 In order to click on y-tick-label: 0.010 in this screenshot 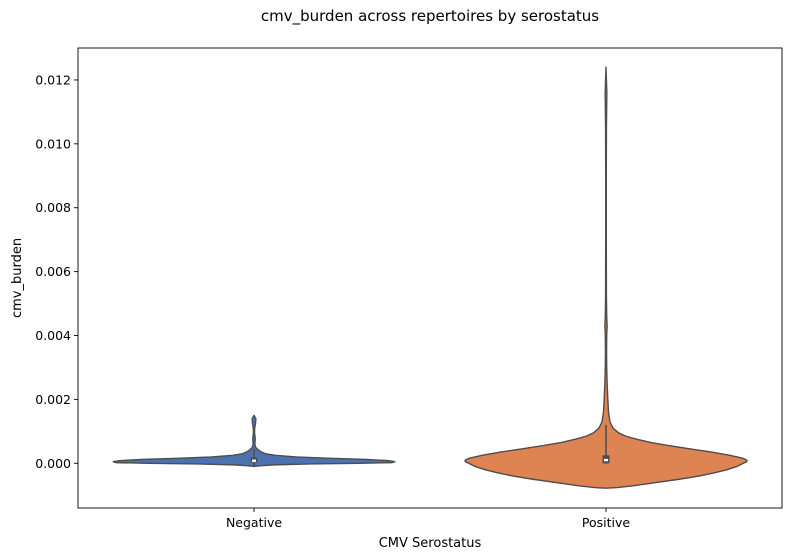, I will do `click(53, 143)`.